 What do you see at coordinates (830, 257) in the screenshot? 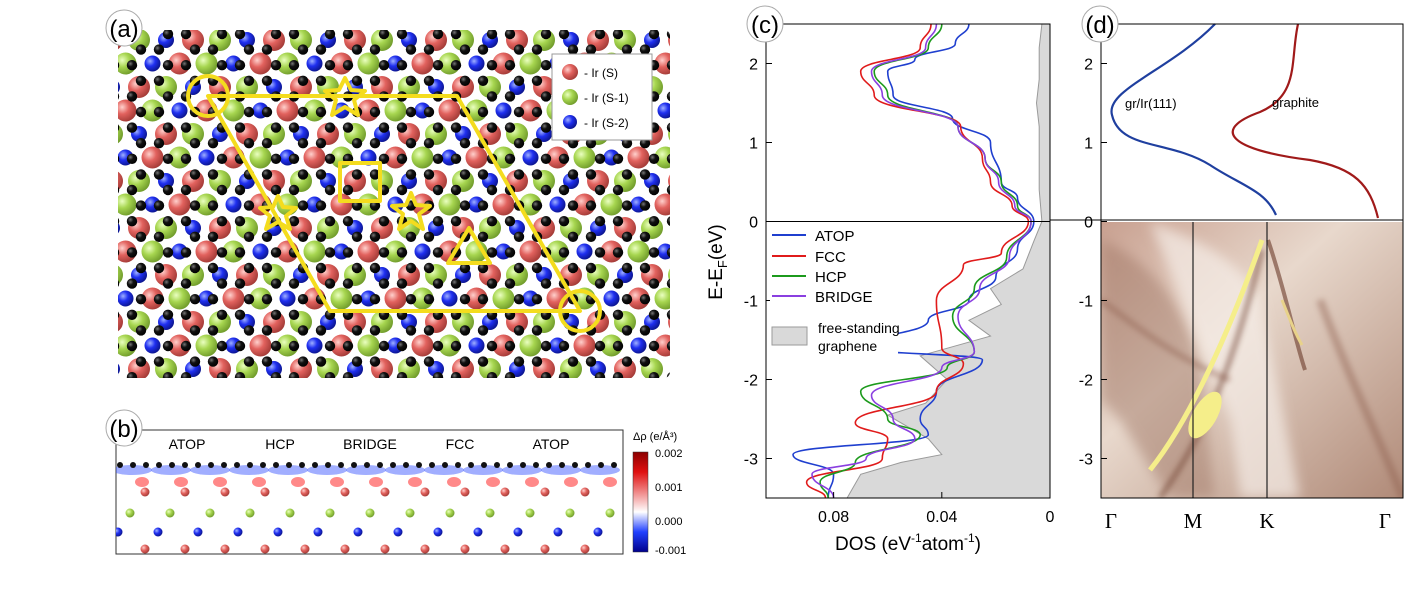
I see `legend-fcc: FCC` at bounding box center [830, 257].